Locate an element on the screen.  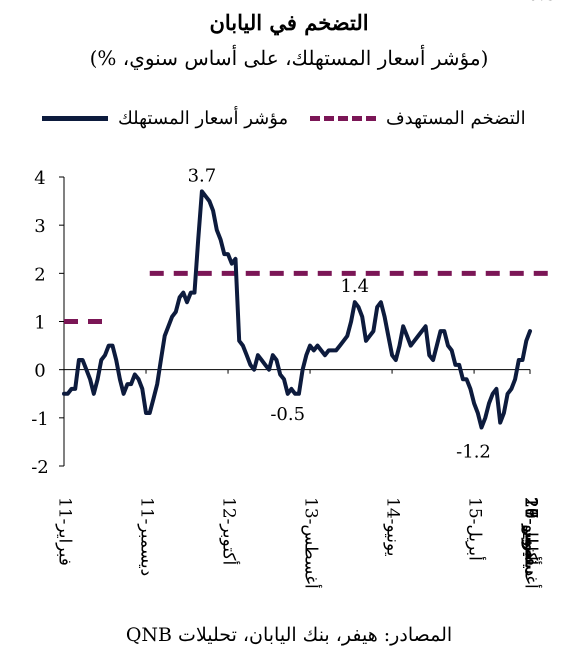
data-label: 0.8 is located at coordinates (541, 2).